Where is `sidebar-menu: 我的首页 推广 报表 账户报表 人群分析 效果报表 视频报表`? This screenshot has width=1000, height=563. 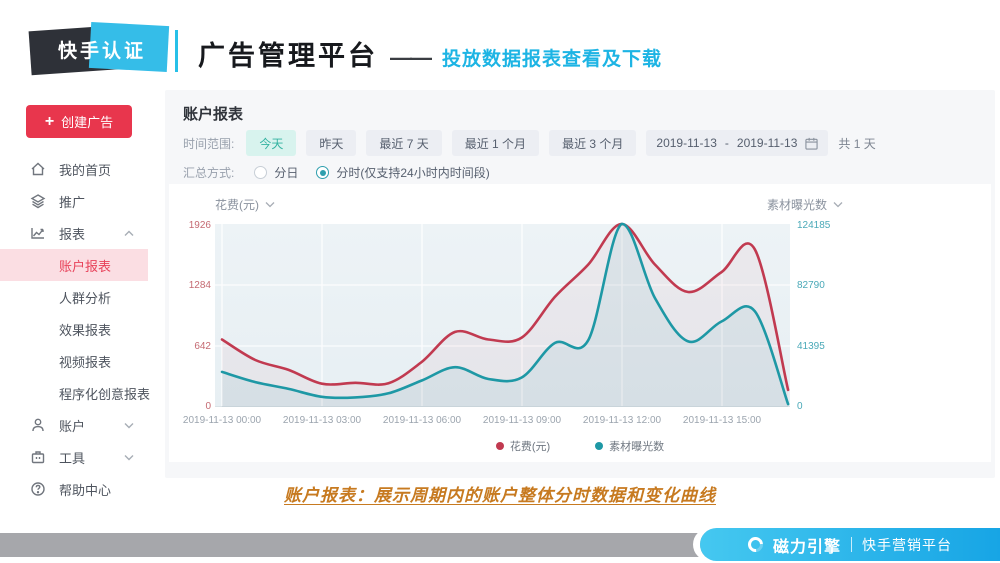 sidebar-menu: 我的首页 推广 报表 账户报表 人群分析 效果报表 视频报表 is located at coordinates (80, 329).